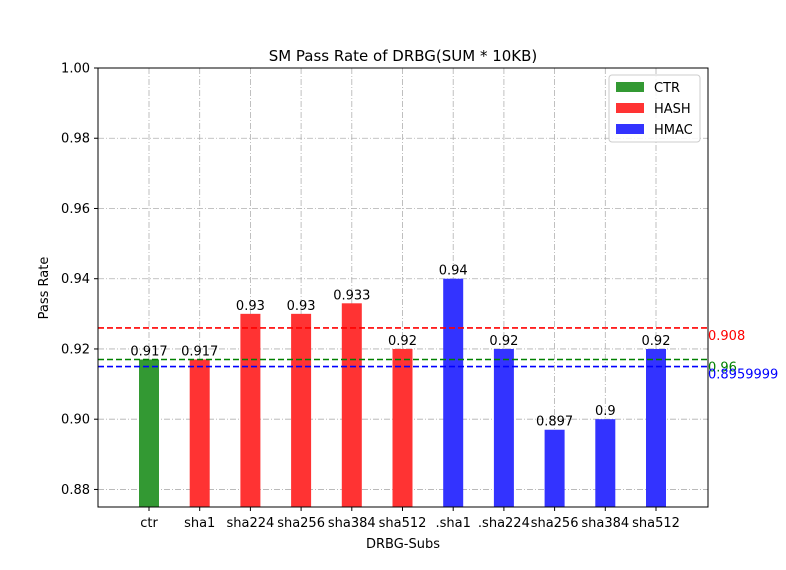 The image size is (786, 570). What do you see at coordinates (504, 523) in the screenshot?
I see `x-tick-label: .sha224` at bounding box center [504, 523].